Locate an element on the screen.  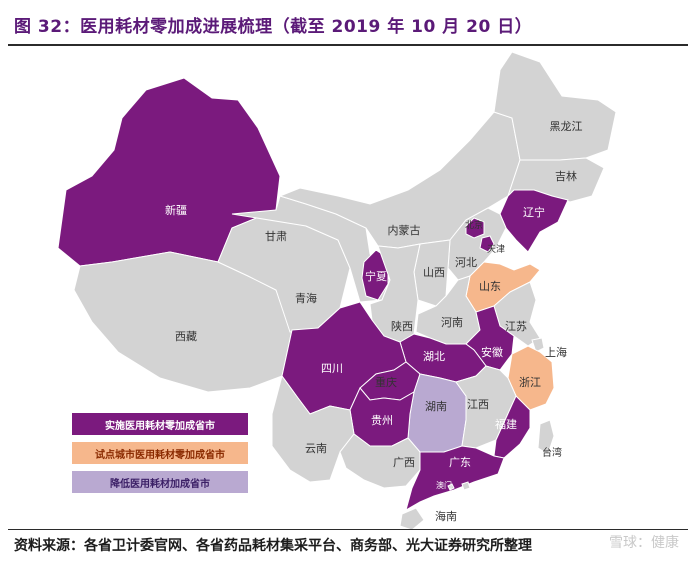
label-jiangxi: 江西 is located at coordinates (478, 404).